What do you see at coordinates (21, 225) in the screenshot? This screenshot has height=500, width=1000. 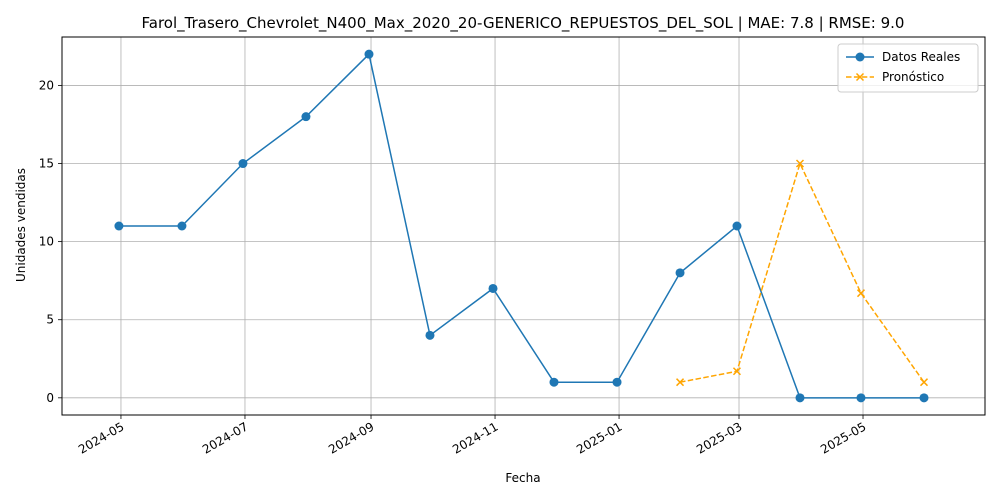 I see `y-axis-label: Unidades vendidas` at bounding box center [21, 225].